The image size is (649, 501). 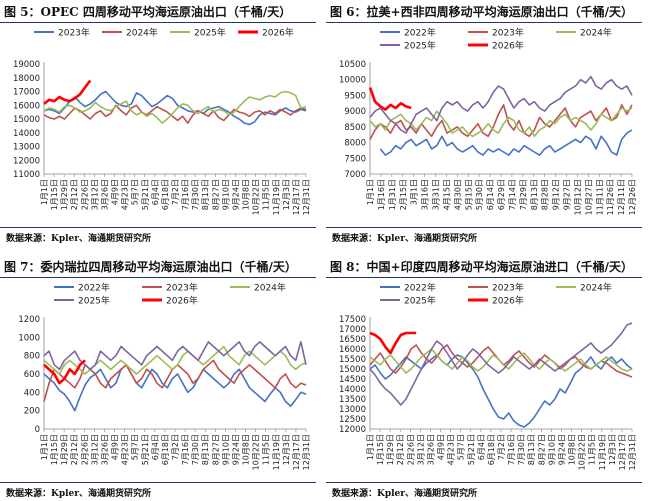 What do you see at coordinates (588, 197) in the screenshot?
I see `x-tick-label: 10月27日` at bounding box center [588, 197].